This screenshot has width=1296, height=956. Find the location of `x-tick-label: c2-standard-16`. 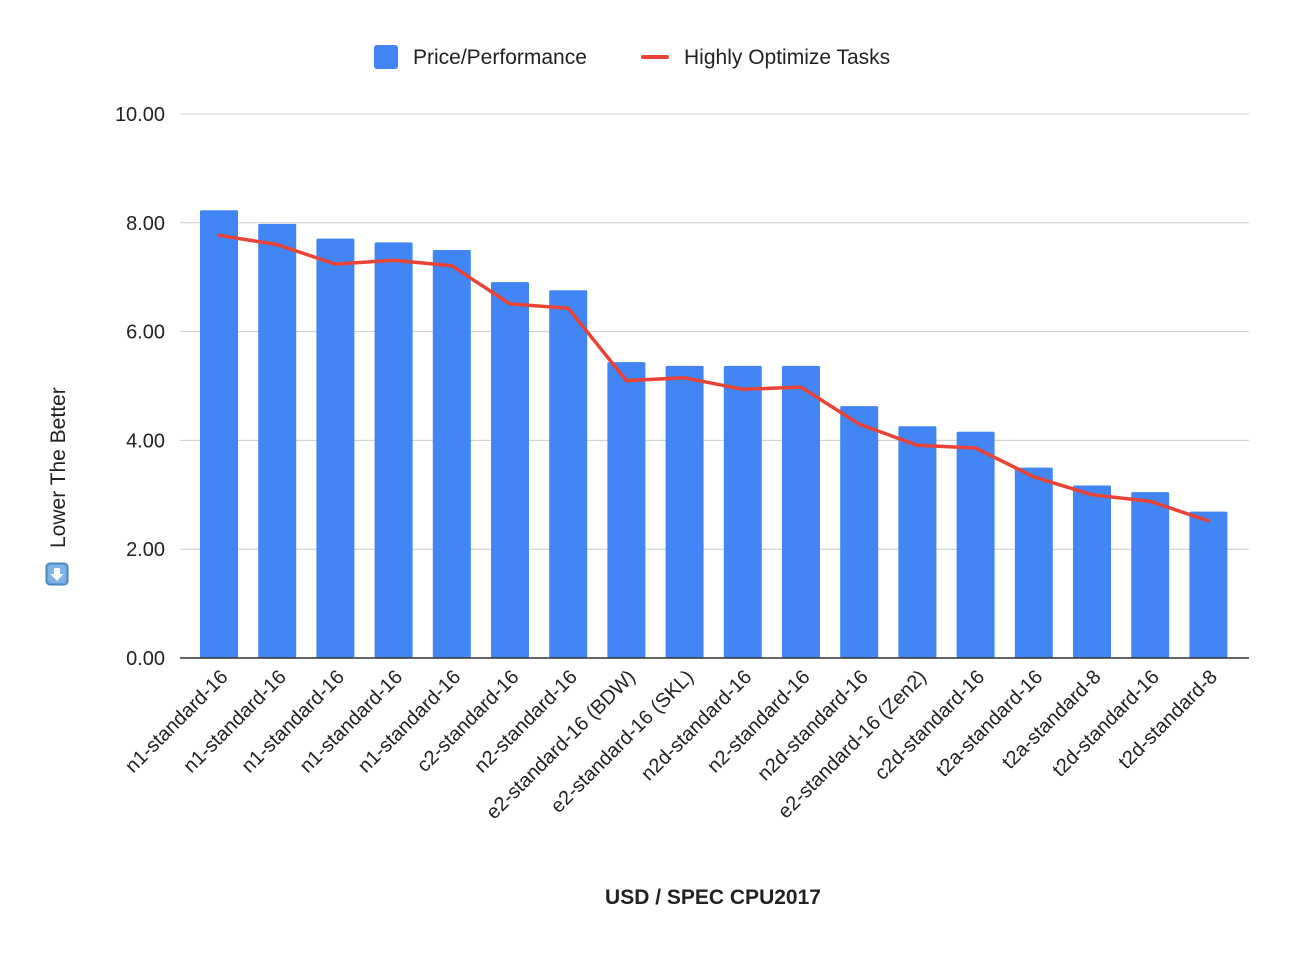

x-tick-label: c2-standard-16 is located at coordinates (468, 721).